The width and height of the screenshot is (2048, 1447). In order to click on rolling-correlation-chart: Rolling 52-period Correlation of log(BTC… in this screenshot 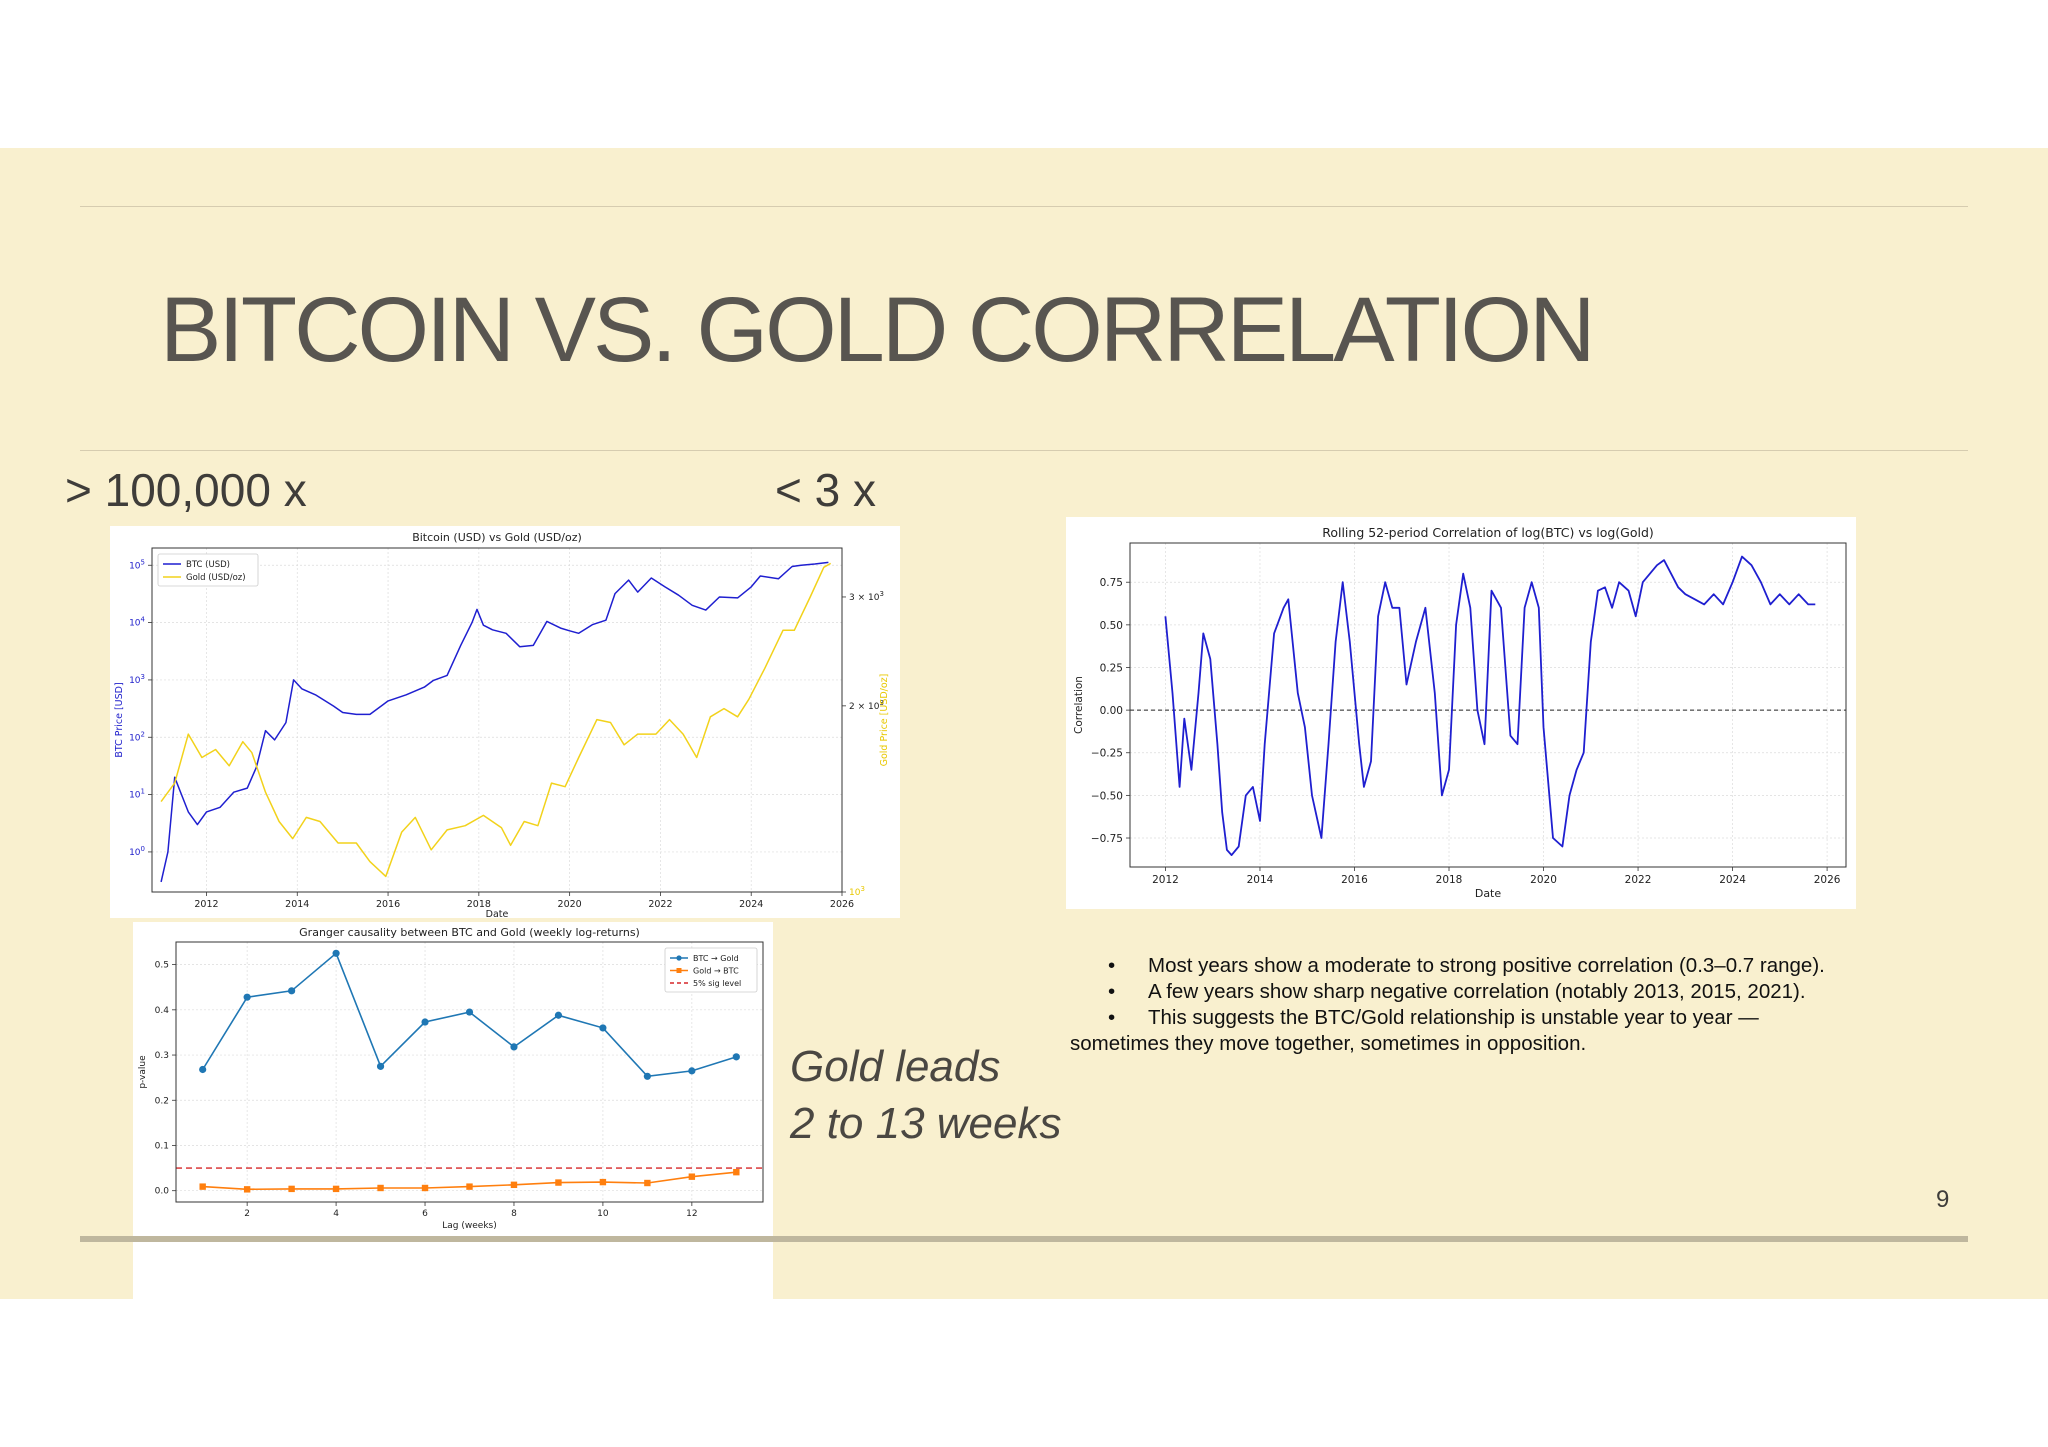, I will do `click(1460, 712)`.